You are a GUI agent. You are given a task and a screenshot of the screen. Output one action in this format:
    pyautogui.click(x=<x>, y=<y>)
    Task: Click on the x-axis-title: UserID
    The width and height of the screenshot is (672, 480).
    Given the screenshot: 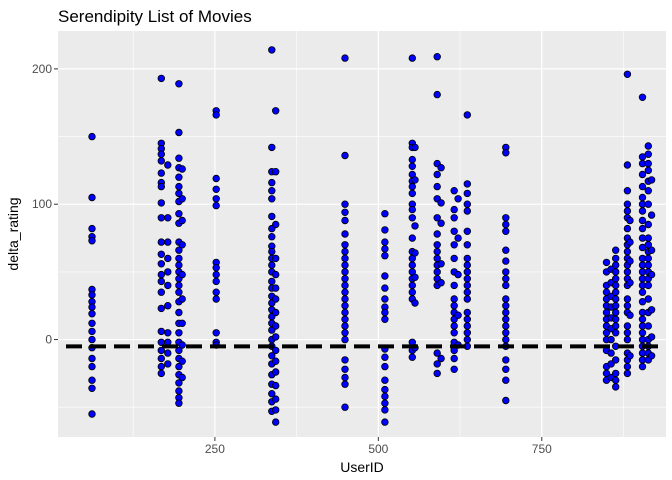 What is the action you would take?
    pyautogui.click(x=362, y=467)
    